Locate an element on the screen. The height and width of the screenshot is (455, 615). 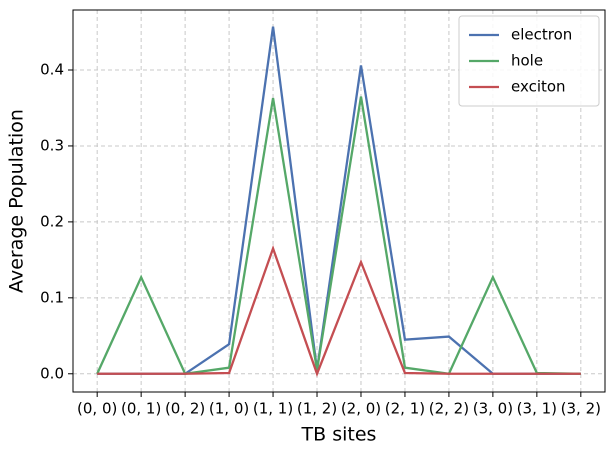
y-tick-label: 0.1 is located at coordinates (52, 297).